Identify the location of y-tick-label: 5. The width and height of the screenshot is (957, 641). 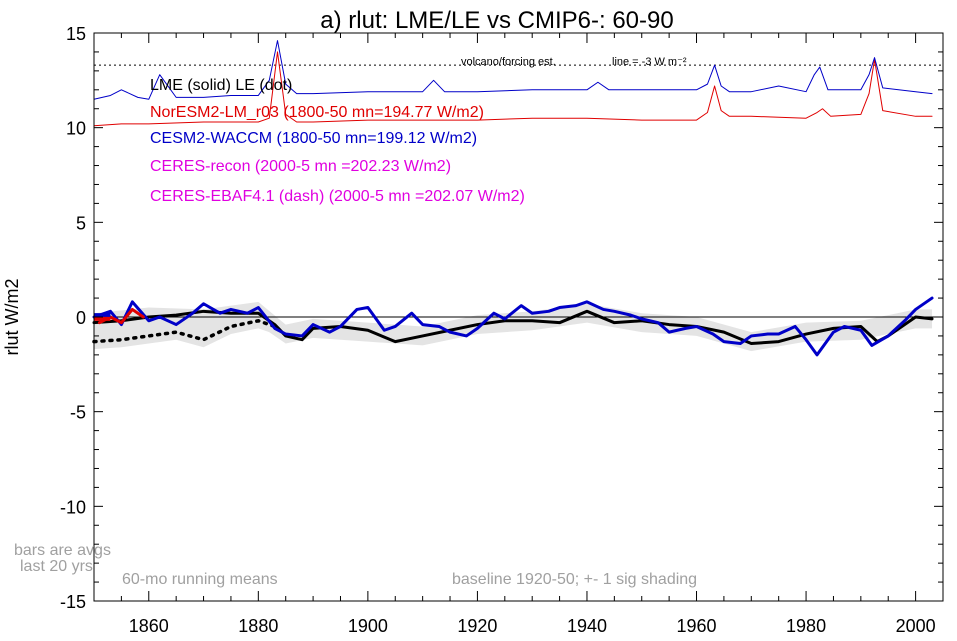
(81, 223).